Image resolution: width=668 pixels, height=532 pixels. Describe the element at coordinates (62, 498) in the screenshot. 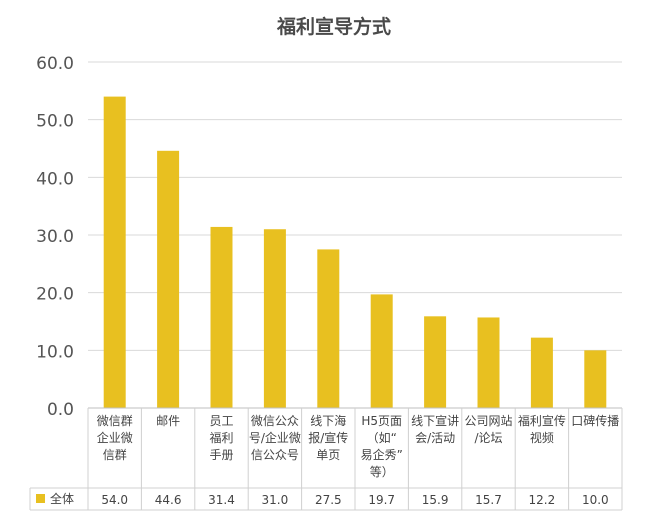

I see `legend-label: 全体` at that location.